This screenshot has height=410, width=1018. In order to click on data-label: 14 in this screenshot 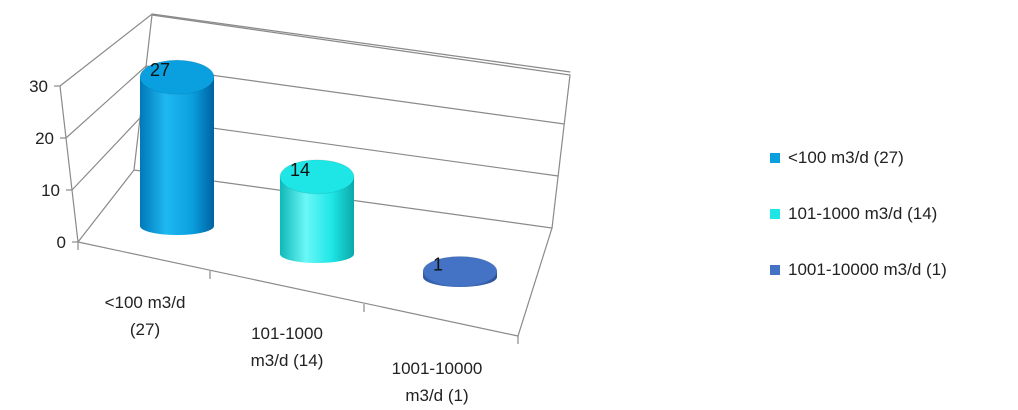, I will do `click(300, 170)`.